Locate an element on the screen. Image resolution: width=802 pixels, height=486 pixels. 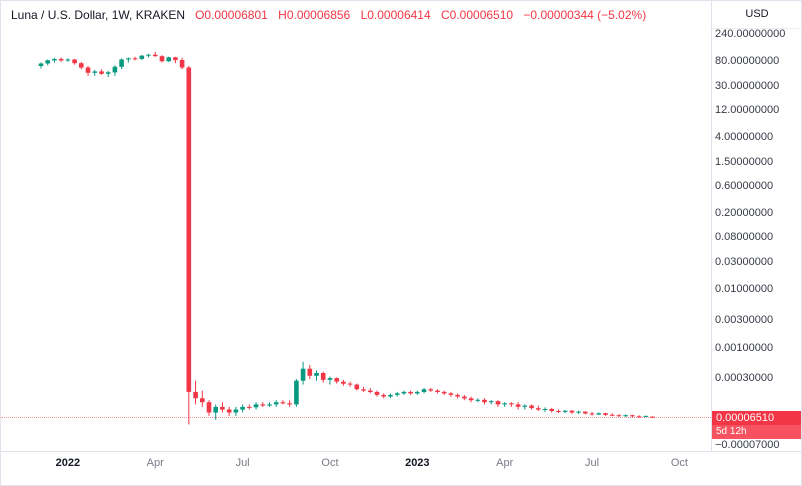
ohlc-close: C0.00006510 is located at coordinates (477, 15).